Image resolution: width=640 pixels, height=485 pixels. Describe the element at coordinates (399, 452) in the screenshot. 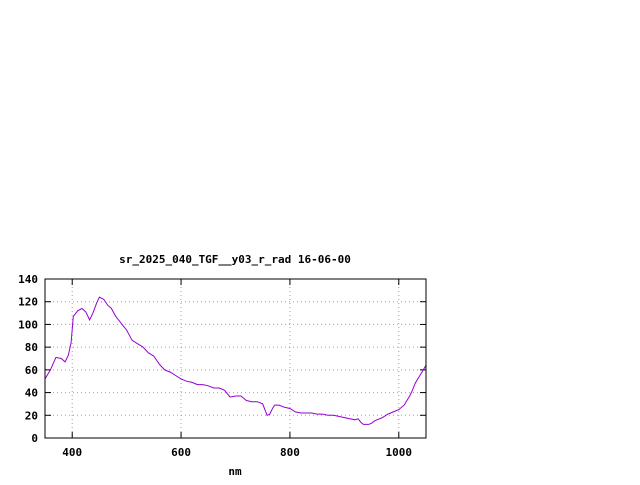

I see `x-tick-label: 1000` at that location.